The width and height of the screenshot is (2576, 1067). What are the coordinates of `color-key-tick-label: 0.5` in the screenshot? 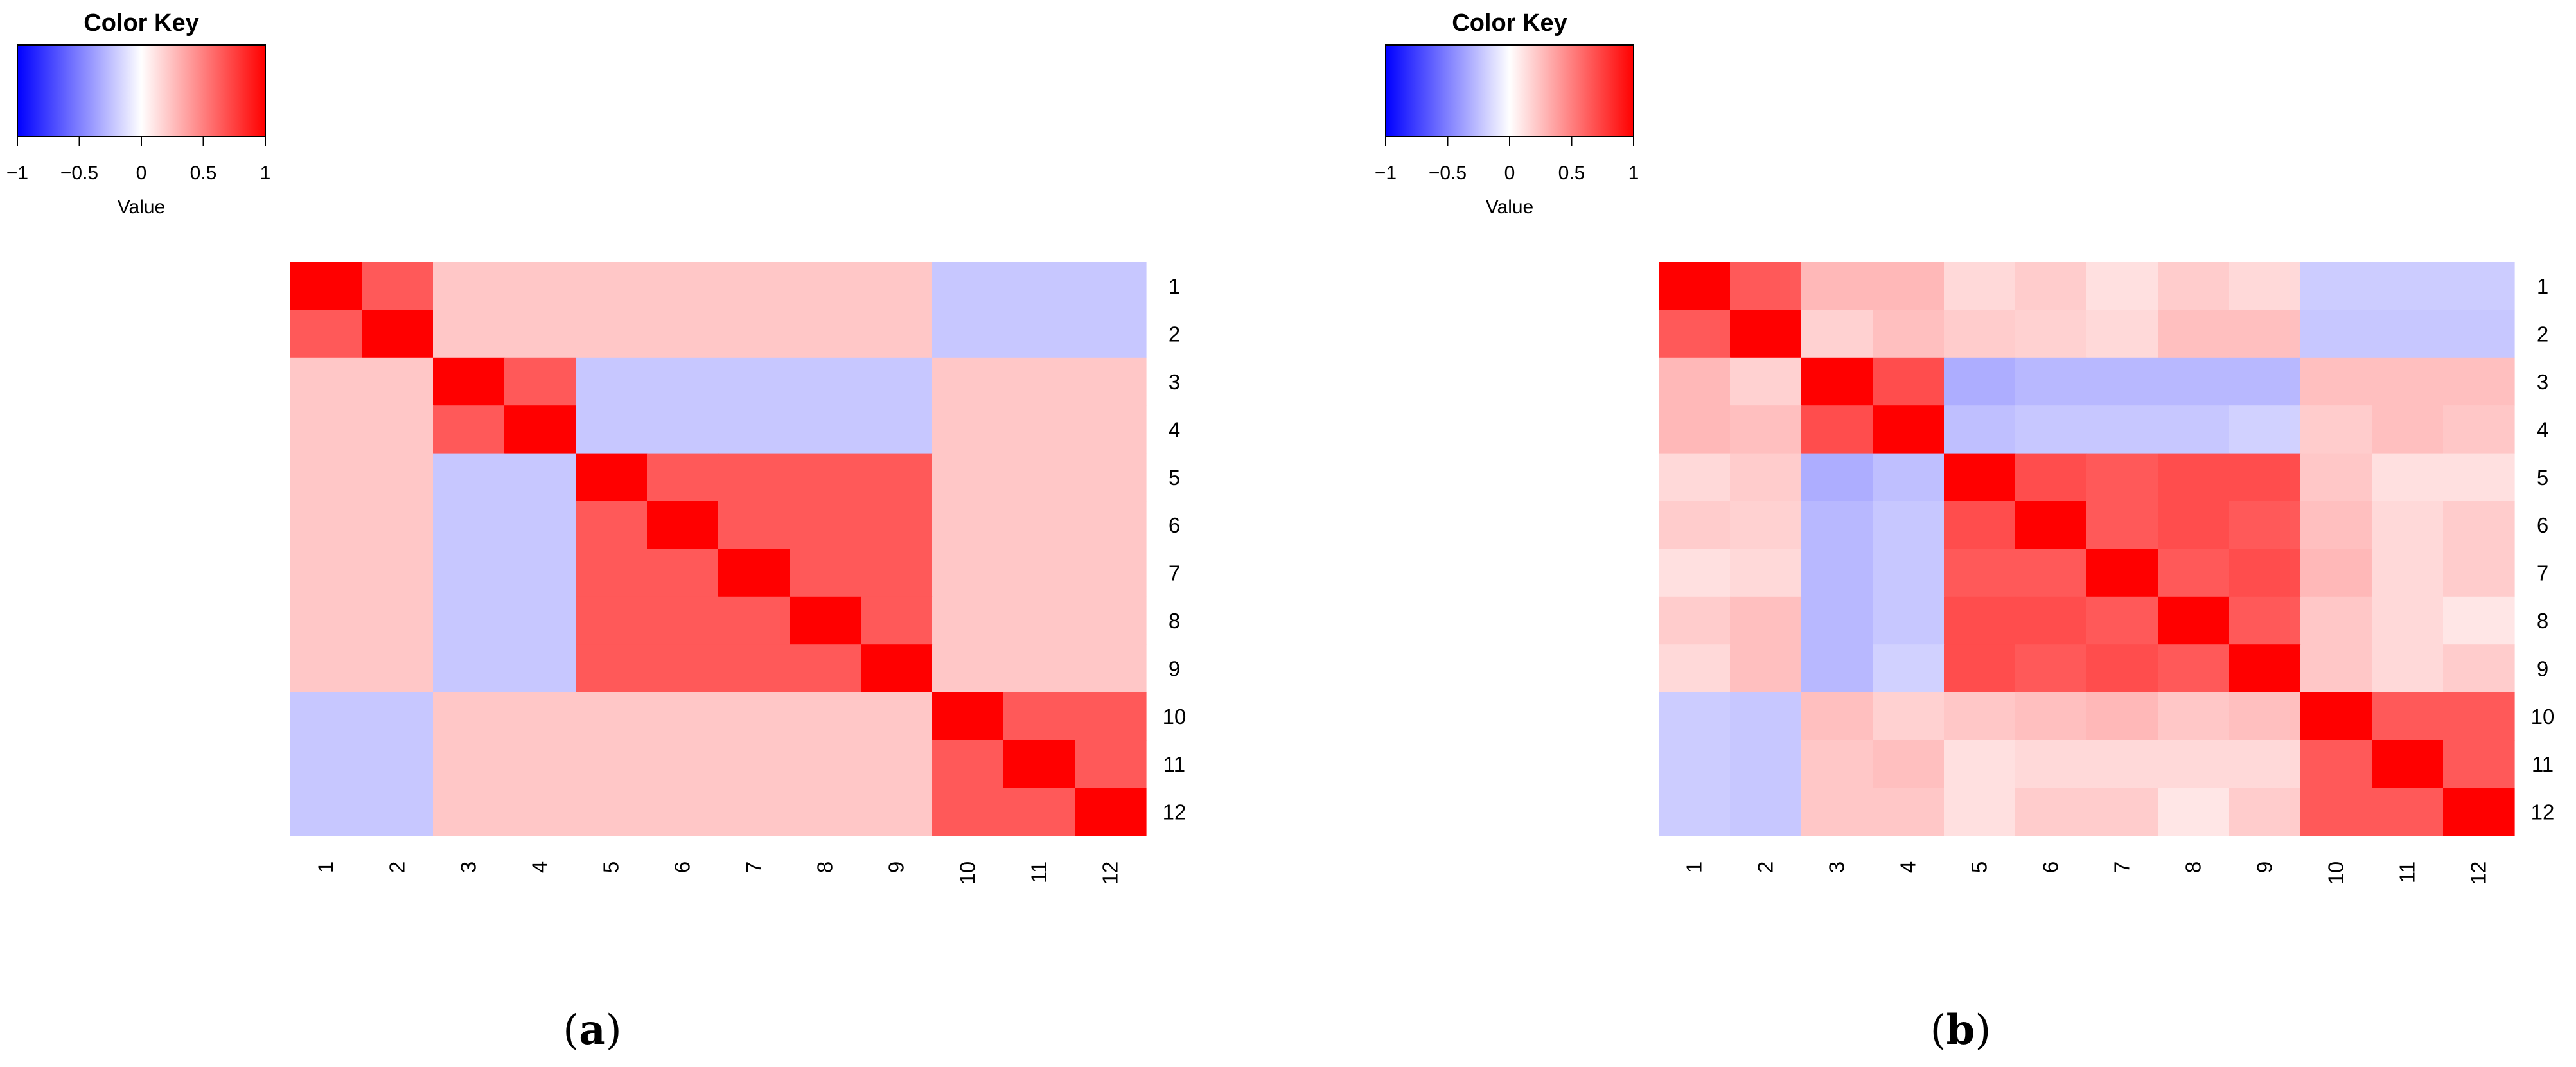 It's located at (203, 173).